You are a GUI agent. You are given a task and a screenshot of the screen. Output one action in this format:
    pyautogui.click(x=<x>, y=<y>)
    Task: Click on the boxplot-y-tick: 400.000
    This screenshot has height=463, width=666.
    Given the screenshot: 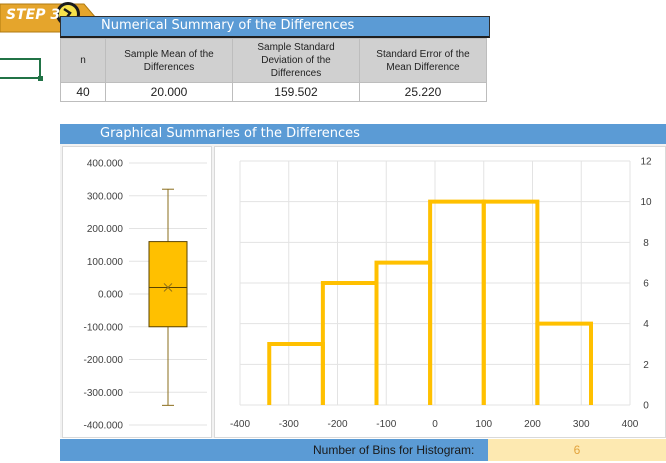 What is the action you would take?
    pyautogui.click(x=105, y=164)
    